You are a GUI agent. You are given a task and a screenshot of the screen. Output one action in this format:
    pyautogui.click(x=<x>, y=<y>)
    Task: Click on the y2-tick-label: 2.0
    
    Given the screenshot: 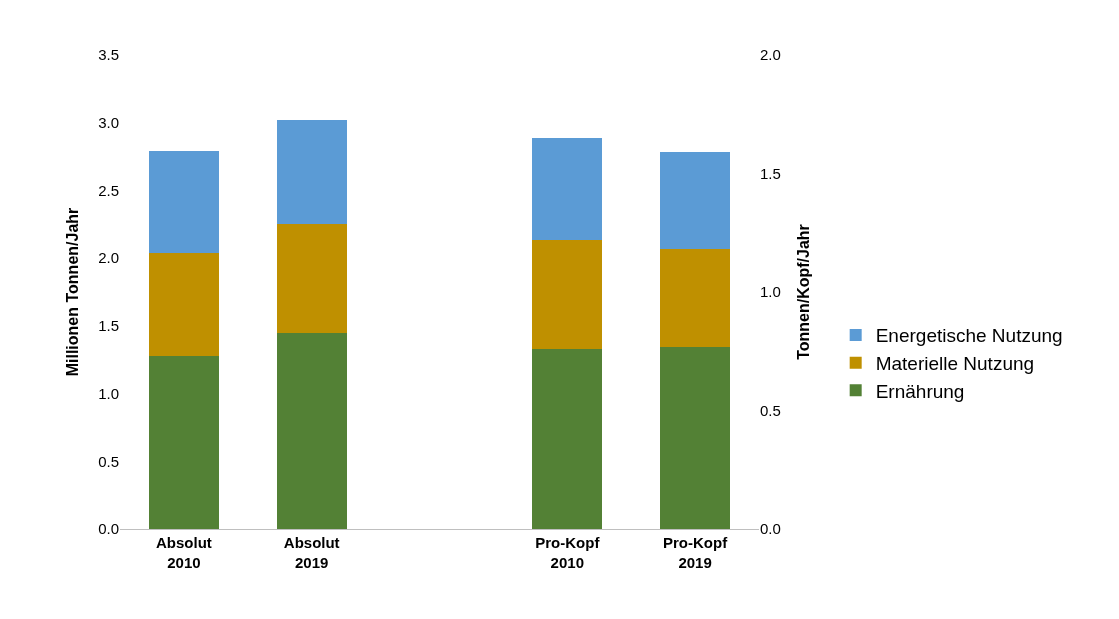 What is the action you would take?
    pyautogui.click(x=770, y=55)
    